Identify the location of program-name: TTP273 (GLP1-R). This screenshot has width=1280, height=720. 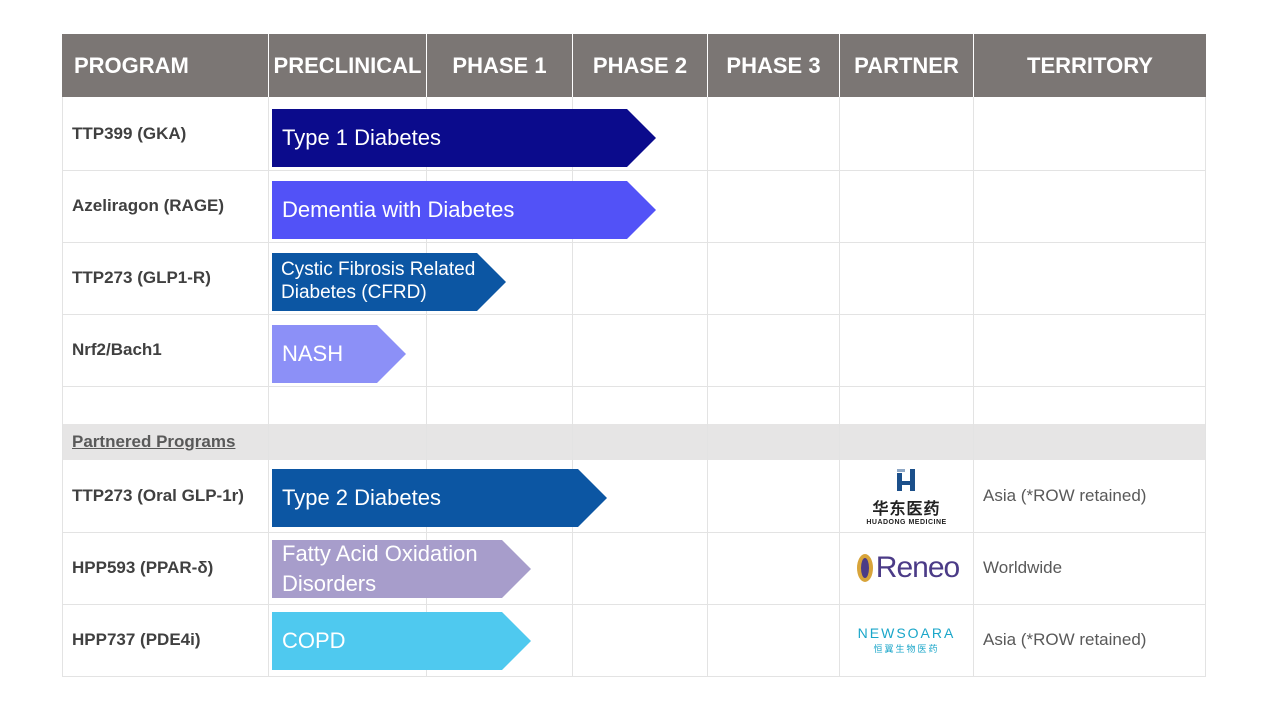
(141, 277).